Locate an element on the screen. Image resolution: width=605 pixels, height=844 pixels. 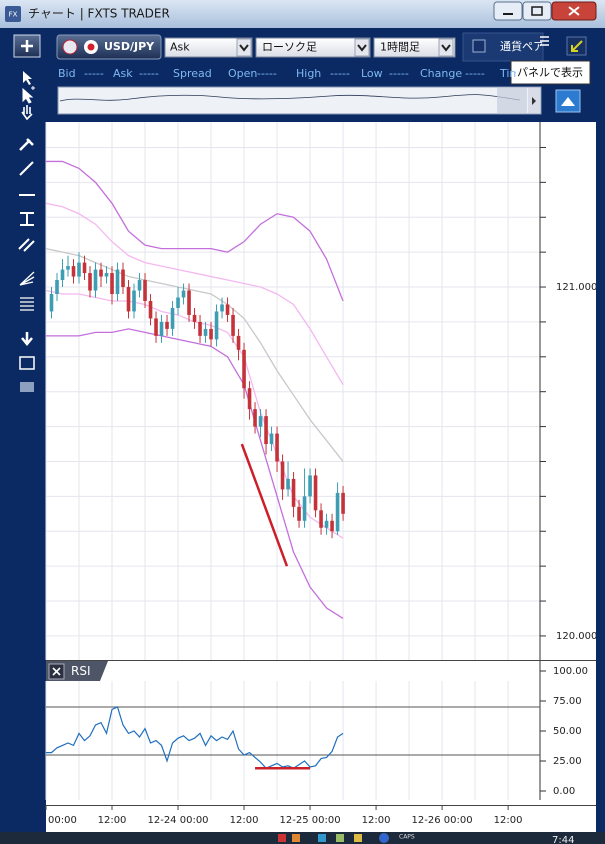
quote-field: Ask is located at coordinates (123, 73).